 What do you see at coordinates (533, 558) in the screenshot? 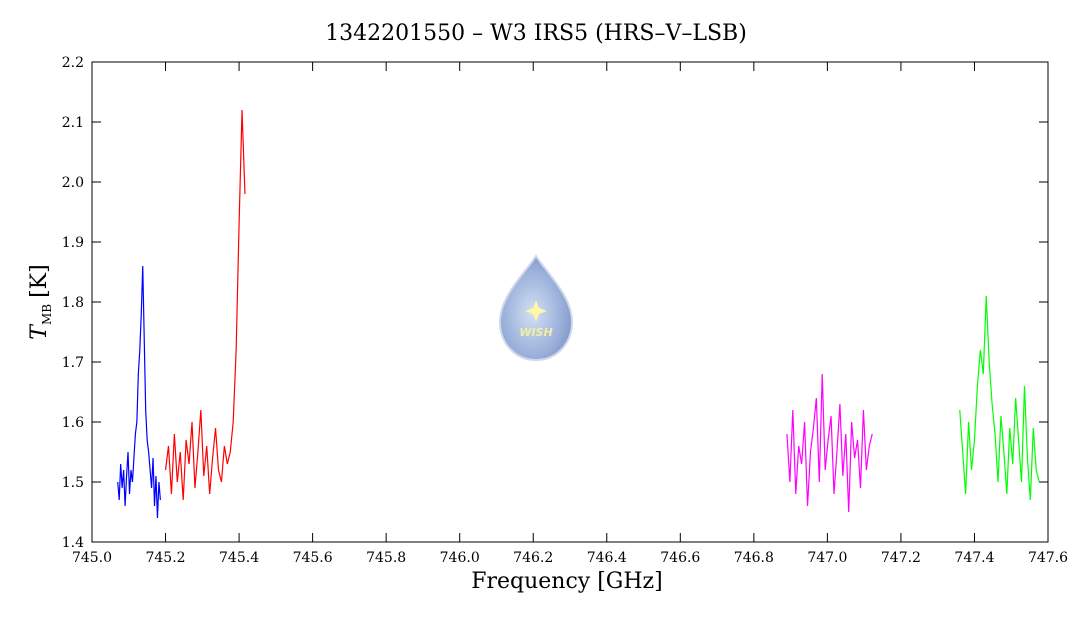
I see `x-tick-label: 746.2` at bounding box center [533, 558].